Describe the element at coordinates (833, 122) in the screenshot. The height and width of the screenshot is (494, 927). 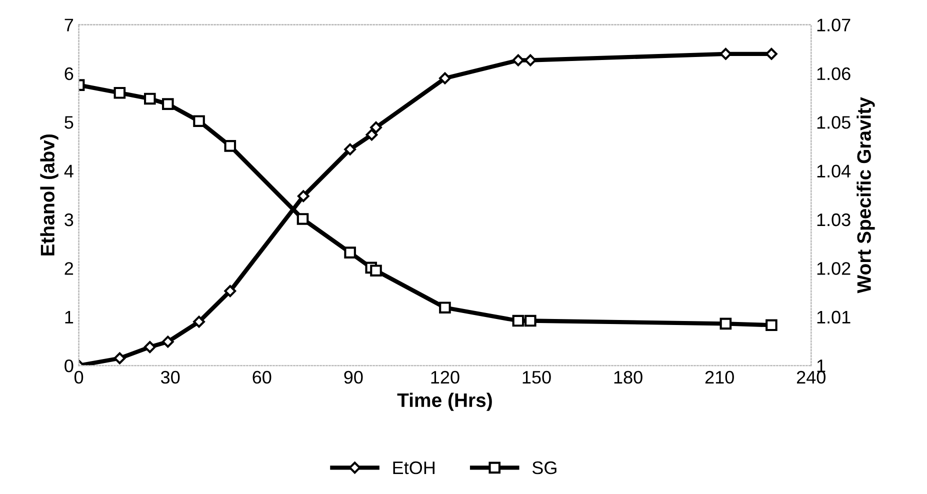
I see `y2-tick-label: 1.05` at that location.